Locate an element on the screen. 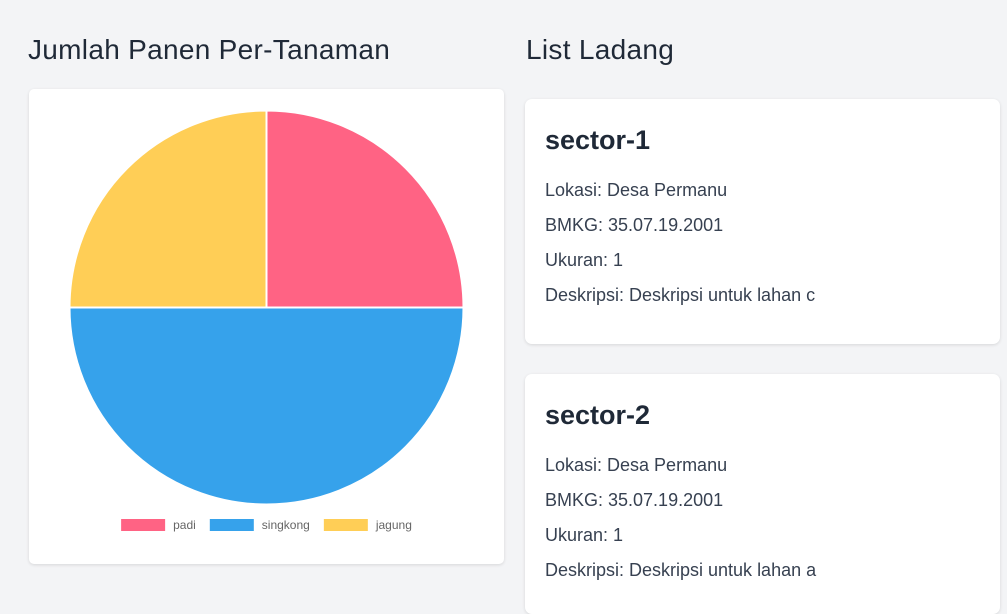 Image resolution: width=1007 pixels, height=614 pixels. legend-label-padi: padi is located at coordinates (184, 525).